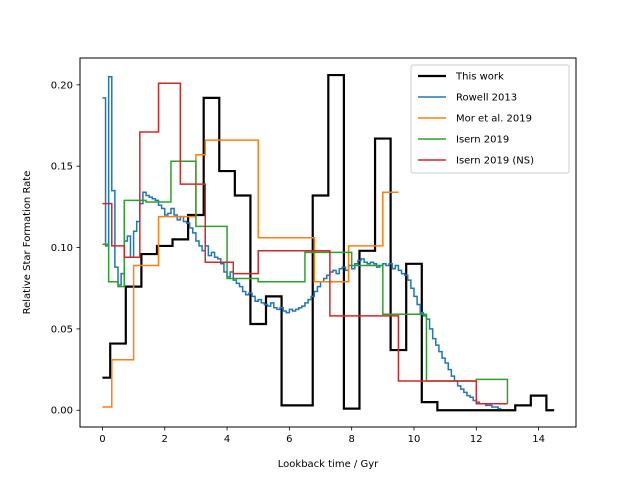 The image size is (640, 480). I want to click on y-tick-label: 0.00, so click(62, 411).